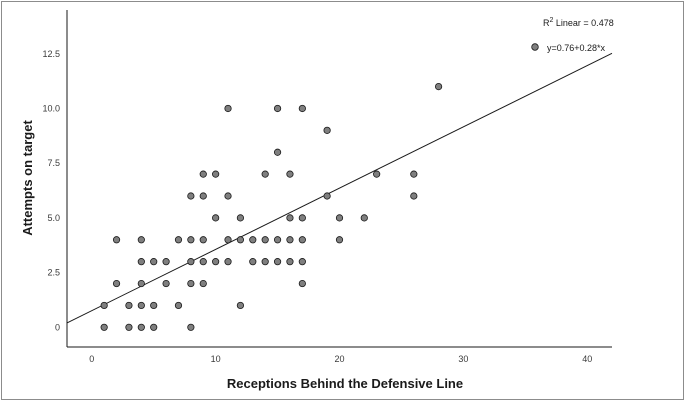 The width and height of the screenshot is (687, 403). I want to click on r2-label: R2 Linear = 0.478, so click(578, 22).